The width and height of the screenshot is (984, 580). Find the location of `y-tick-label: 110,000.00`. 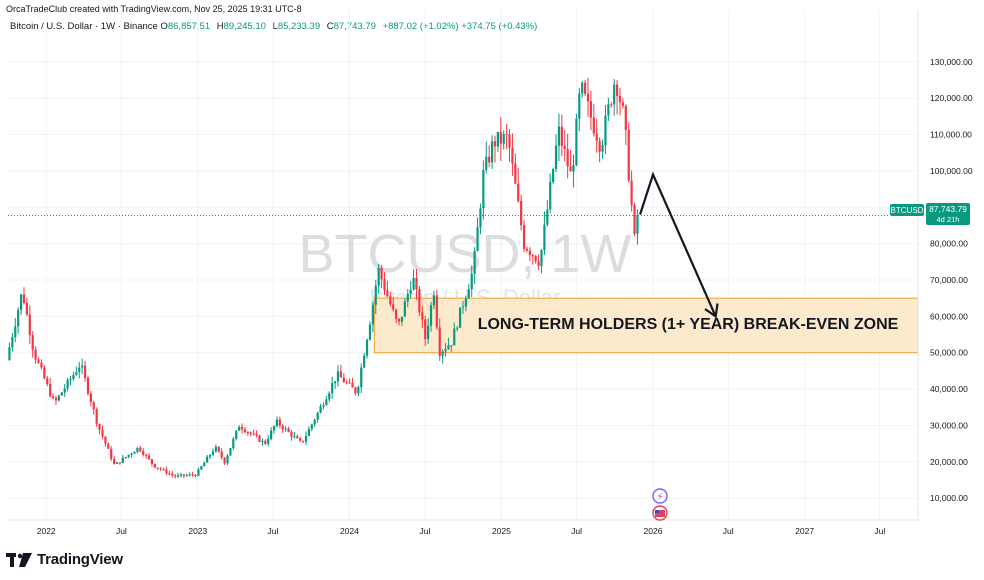

y-tick-label: 110,000.00 is located at coordinates (951, 135).